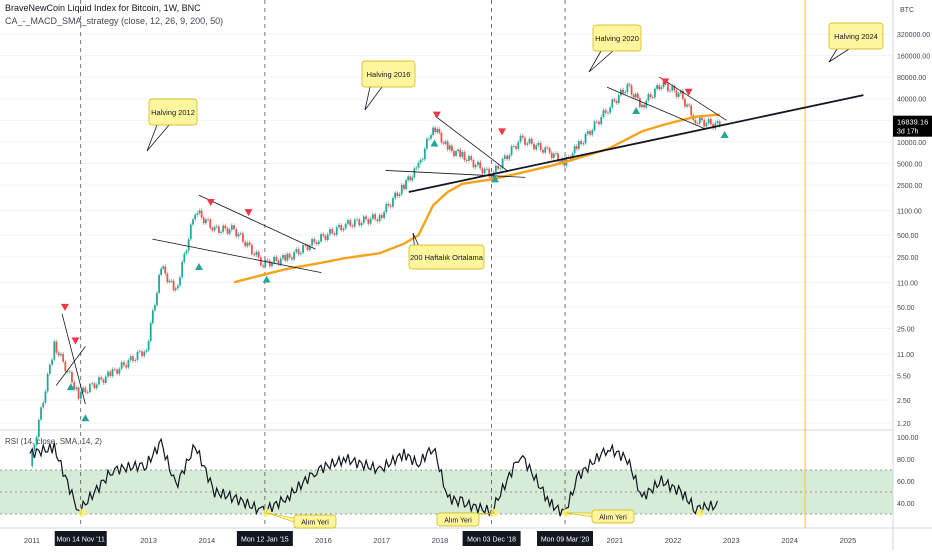 Image resolution: width=932 pixels, height=555 pixels. I want to click on price-axis-tick: 1.20, so click(904, 424).